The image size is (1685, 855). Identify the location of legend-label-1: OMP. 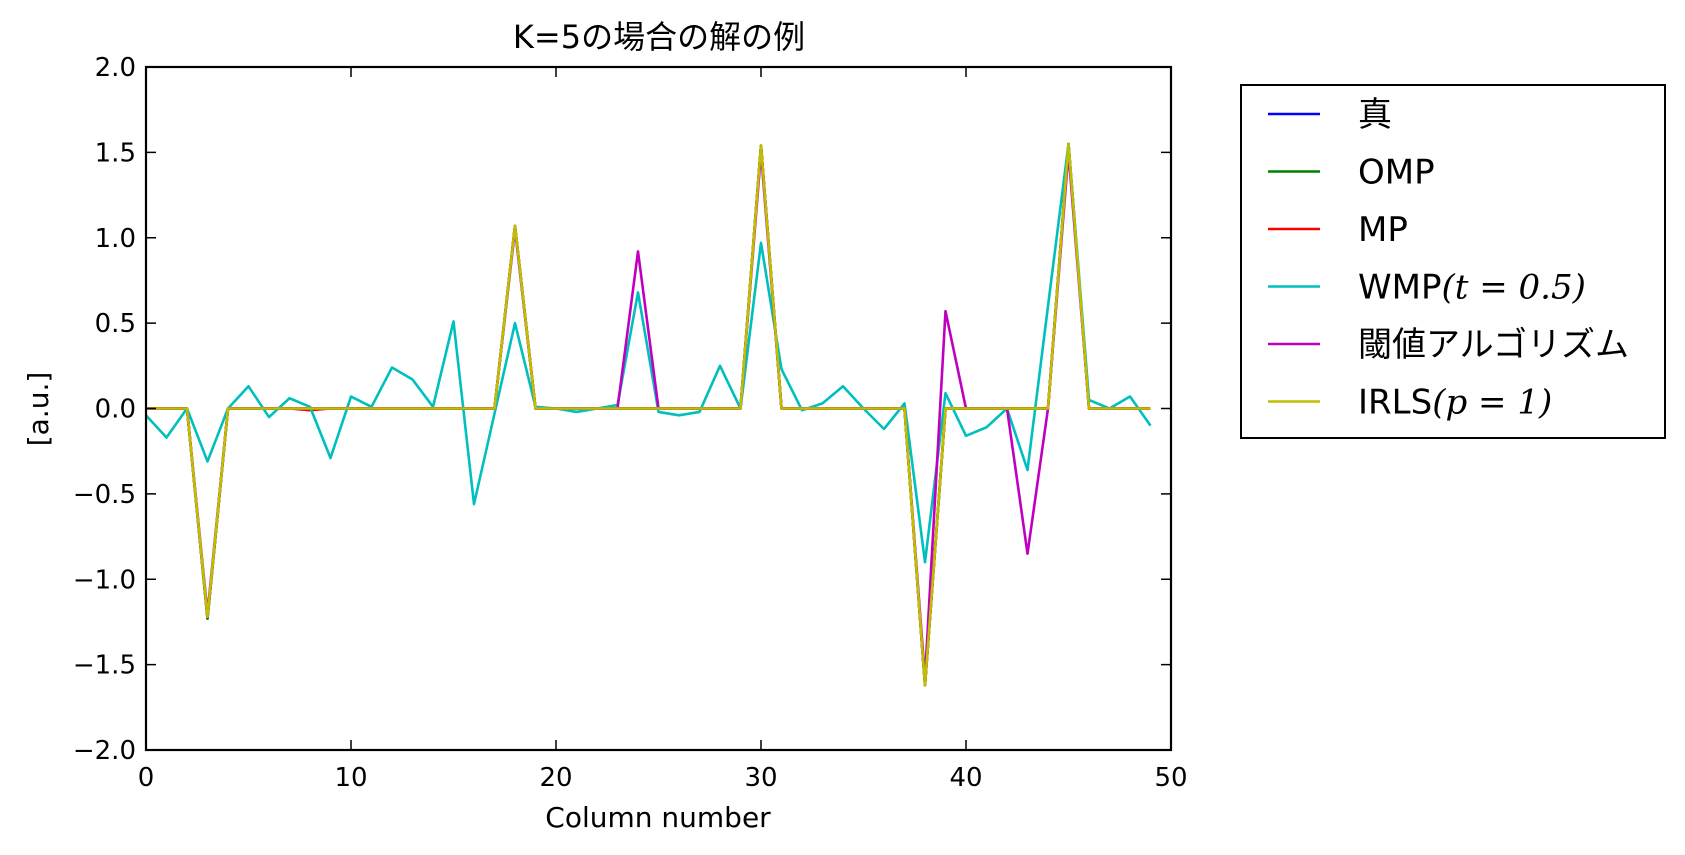
(1396, 173).